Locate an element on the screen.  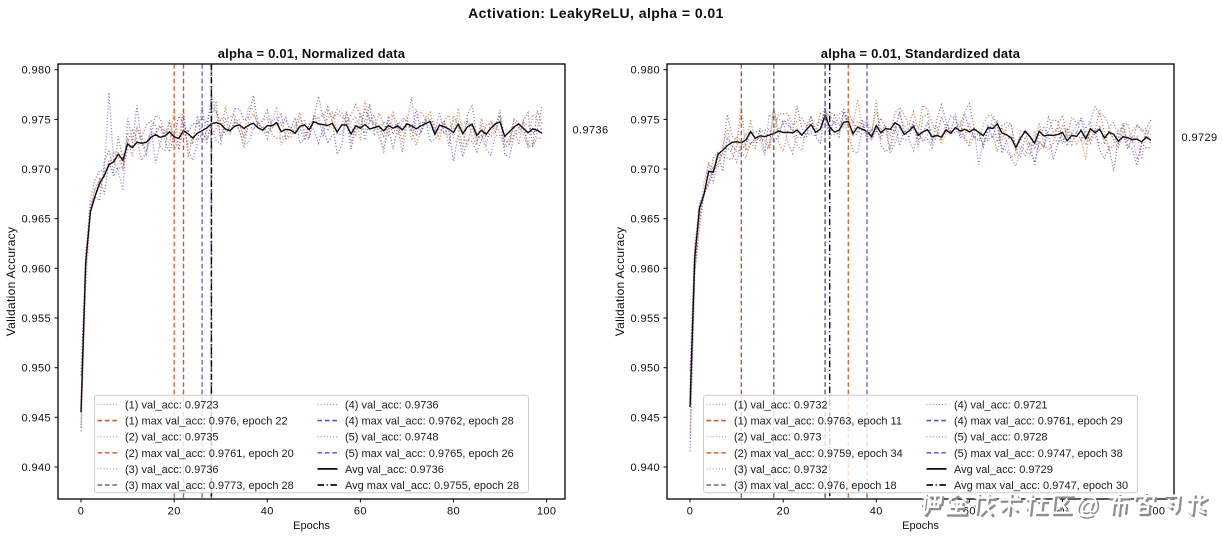
svg-text: (5) val_acc: 0.9748 is located at coordinates (392, 438).